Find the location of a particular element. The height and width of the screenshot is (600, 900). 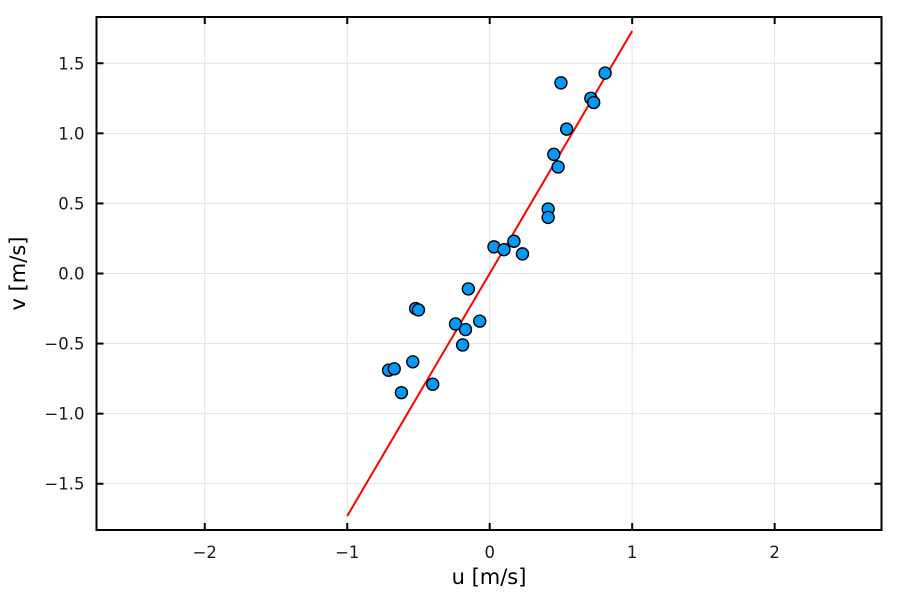

x-tick-label: −2 is located at coordinates (205, 552).